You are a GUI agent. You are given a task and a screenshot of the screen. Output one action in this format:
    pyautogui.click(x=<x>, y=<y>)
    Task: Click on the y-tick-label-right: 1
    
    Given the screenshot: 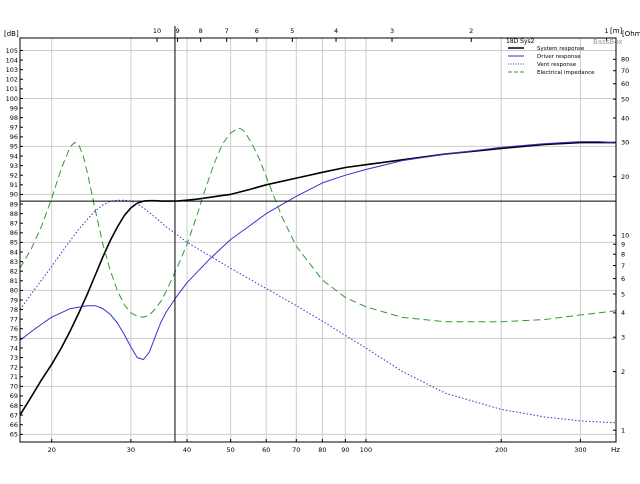 What is the action you would take?
    pyautogui.click(x=623, y=431)
    